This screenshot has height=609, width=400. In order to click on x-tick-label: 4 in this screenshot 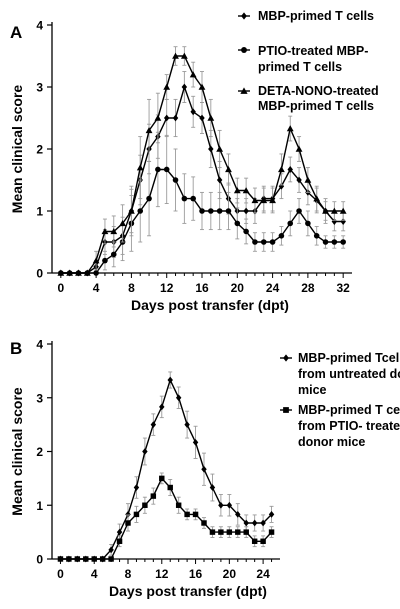, I will do `click(96, 288)`.